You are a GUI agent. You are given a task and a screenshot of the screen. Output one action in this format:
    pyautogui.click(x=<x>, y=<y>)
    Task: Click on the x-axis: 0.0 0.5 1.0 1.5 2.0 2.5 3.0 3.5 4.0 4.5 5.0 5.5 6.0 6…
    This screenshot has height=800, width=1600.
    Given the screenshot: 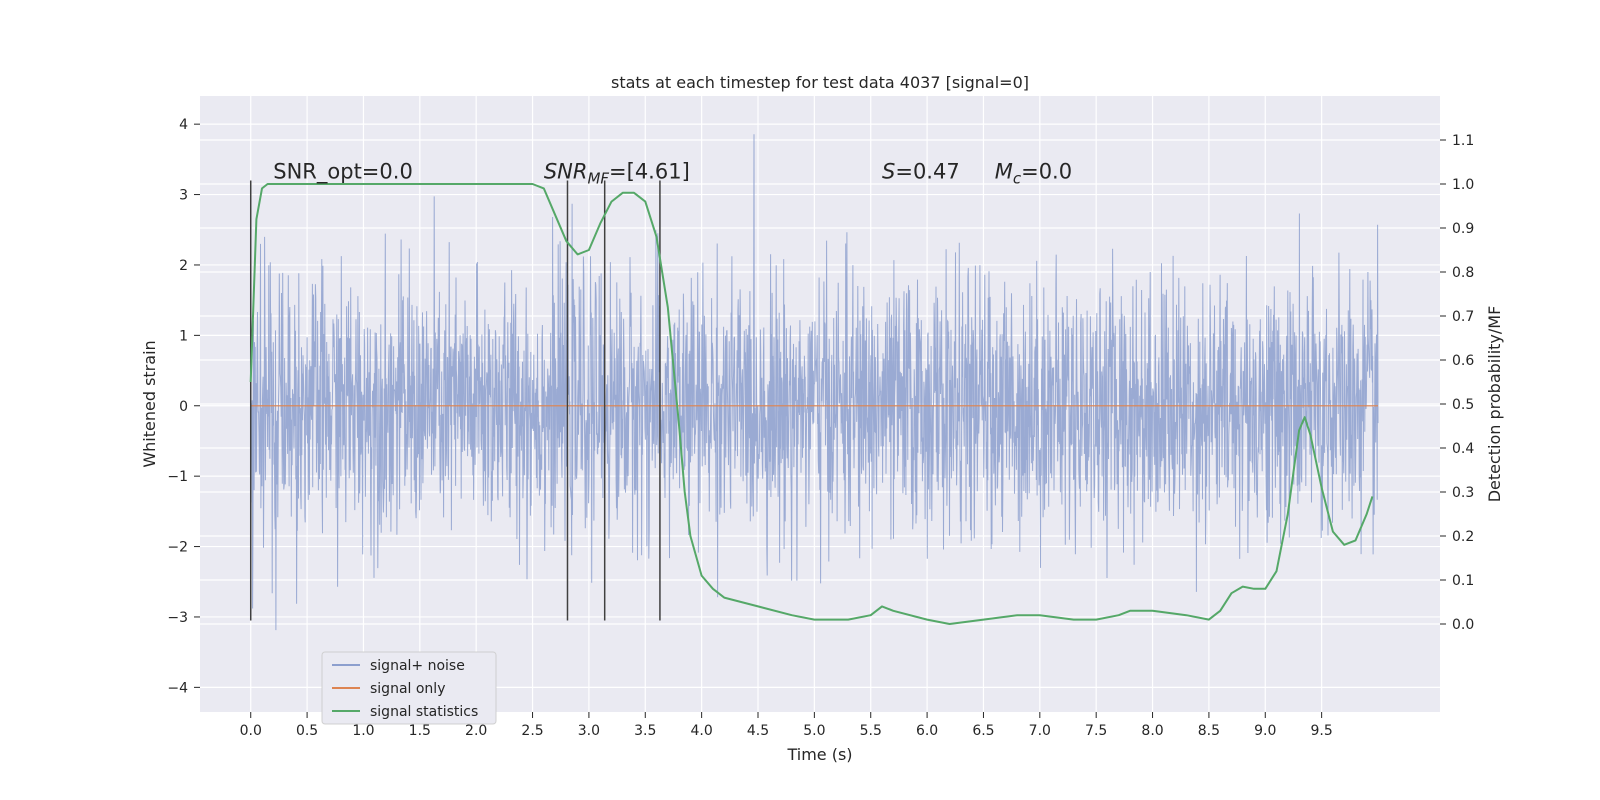 What is the action you would take?
    pyautogui.click(x=786, y=725)
    